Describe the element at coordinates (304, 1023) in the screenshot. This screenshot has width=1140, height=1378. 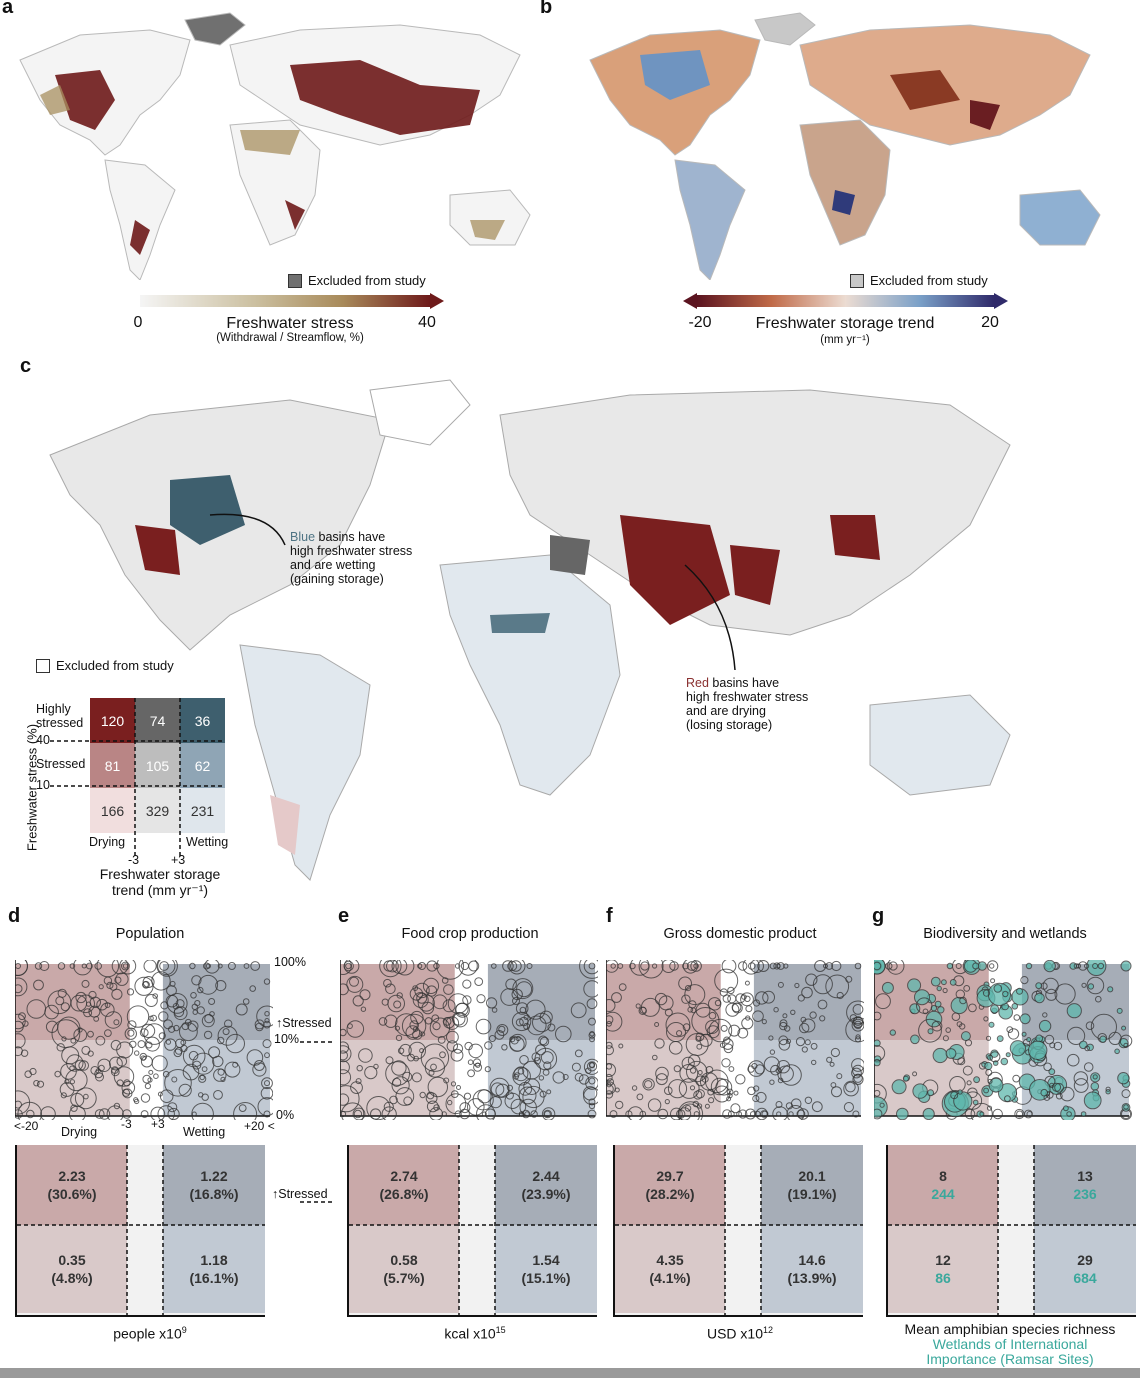
I see `scatter-stressed: ↑Stressed` at that location.